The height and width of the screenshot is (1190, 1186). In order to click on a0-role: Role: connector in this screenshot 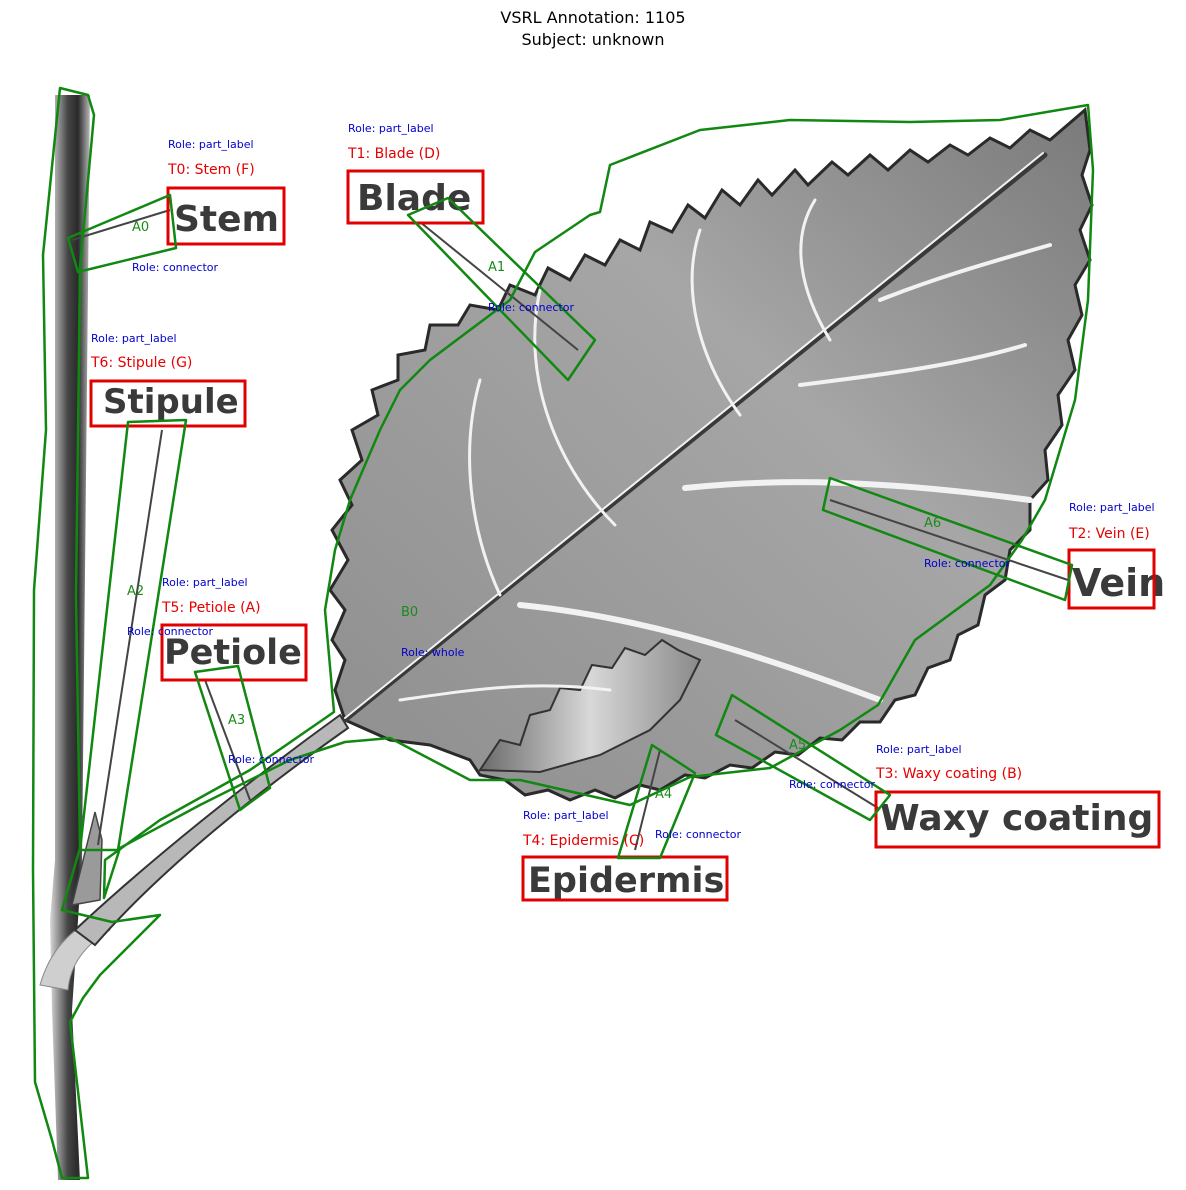, I will do `click(175, 267)`.